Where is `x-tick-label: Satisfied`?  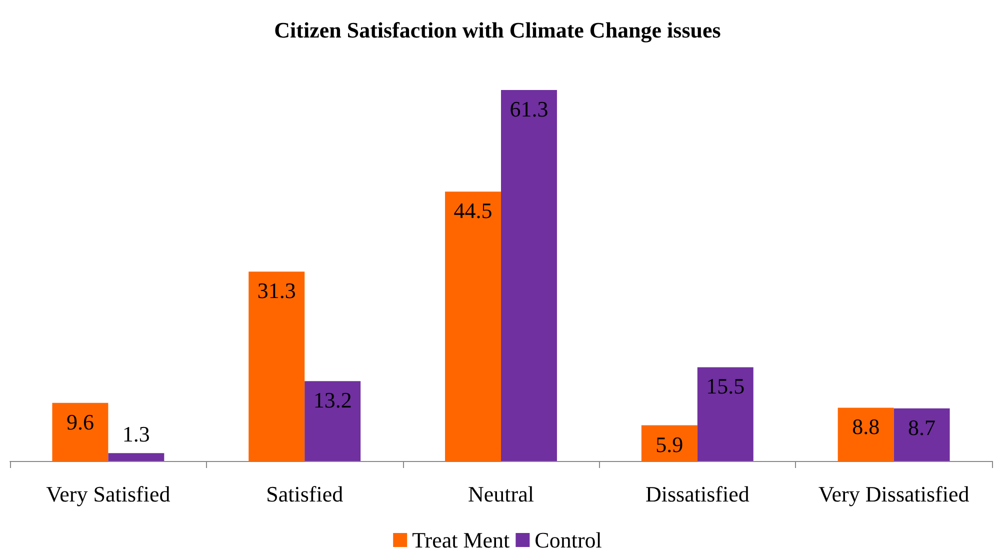 x-tick-label: Satisfied is located at coordinates (305, 494).